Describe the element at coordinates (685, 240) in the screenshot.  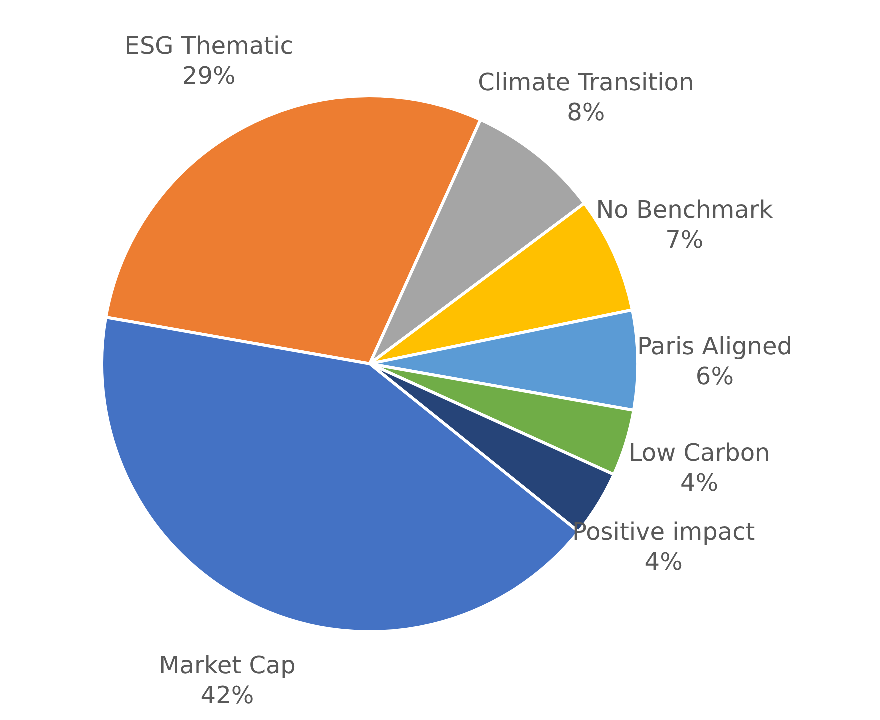
I see `data-label: 7%` at that location.